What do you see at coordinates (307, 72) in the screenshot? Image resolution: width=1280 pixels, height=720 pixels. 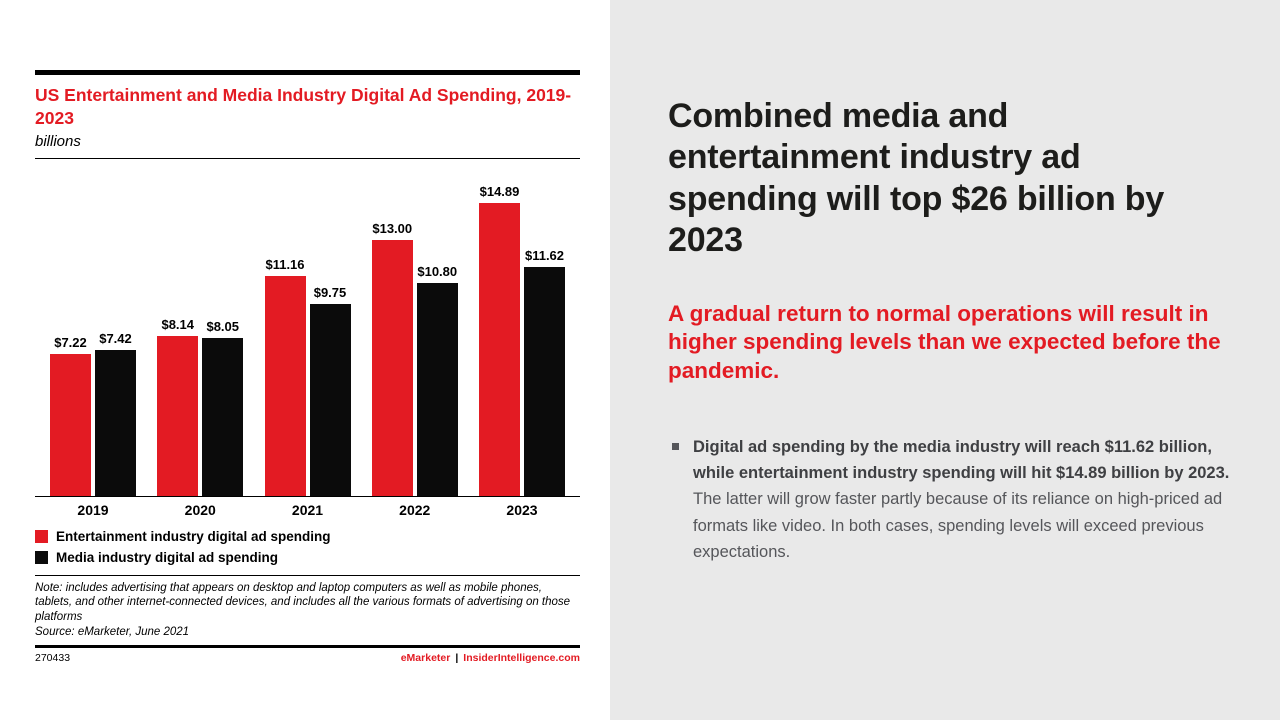 I see `chart-top-rule` at bounding box center [307, 72].